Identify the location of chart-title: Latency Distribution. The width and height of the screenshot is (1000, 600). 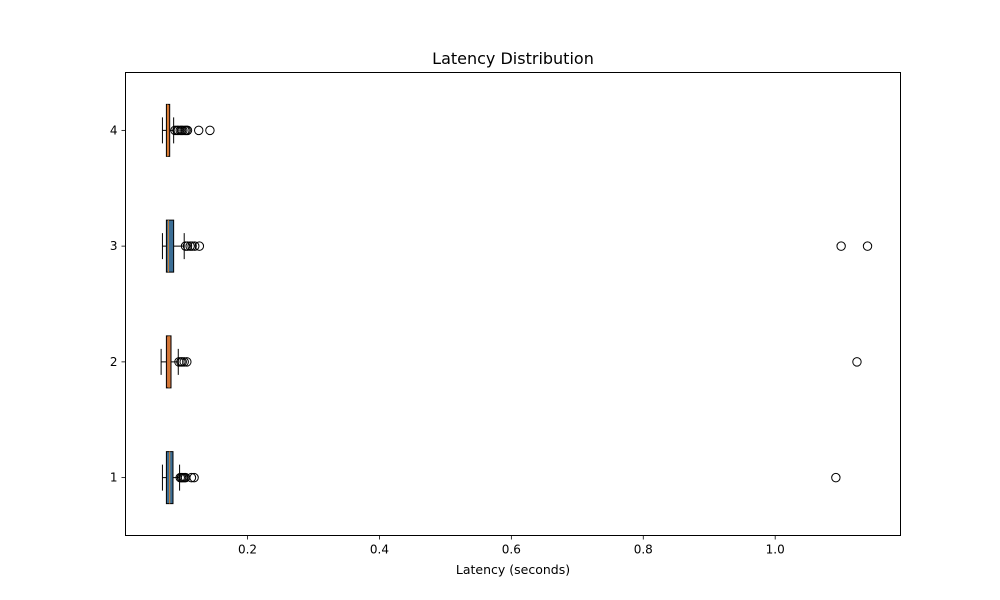
(513, 58).